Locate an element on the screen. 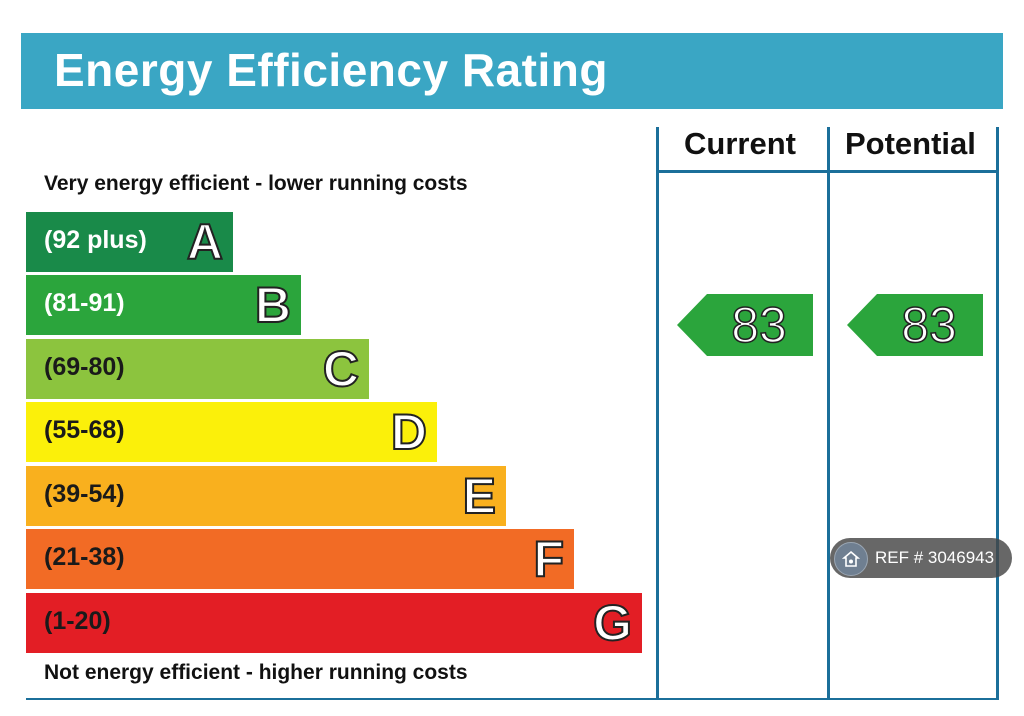  header-banner: Energy Efficiency Rating is located at coordinates (512, 71).